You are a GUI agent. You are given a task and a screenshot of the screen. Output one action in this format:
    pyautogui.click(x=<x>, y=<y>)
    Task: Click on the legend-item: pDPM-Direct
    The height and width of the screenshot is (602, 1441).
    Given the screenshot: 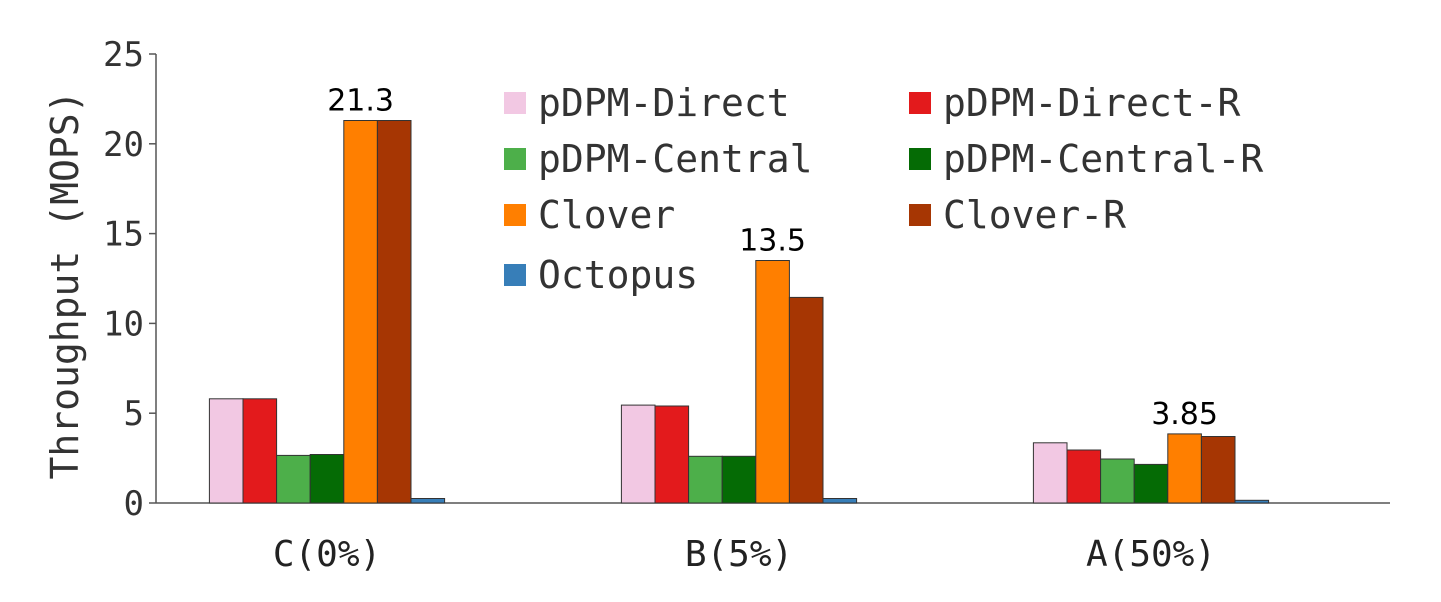 What is the action you would take?
    pyautogui.click(x=647, y=103)
    